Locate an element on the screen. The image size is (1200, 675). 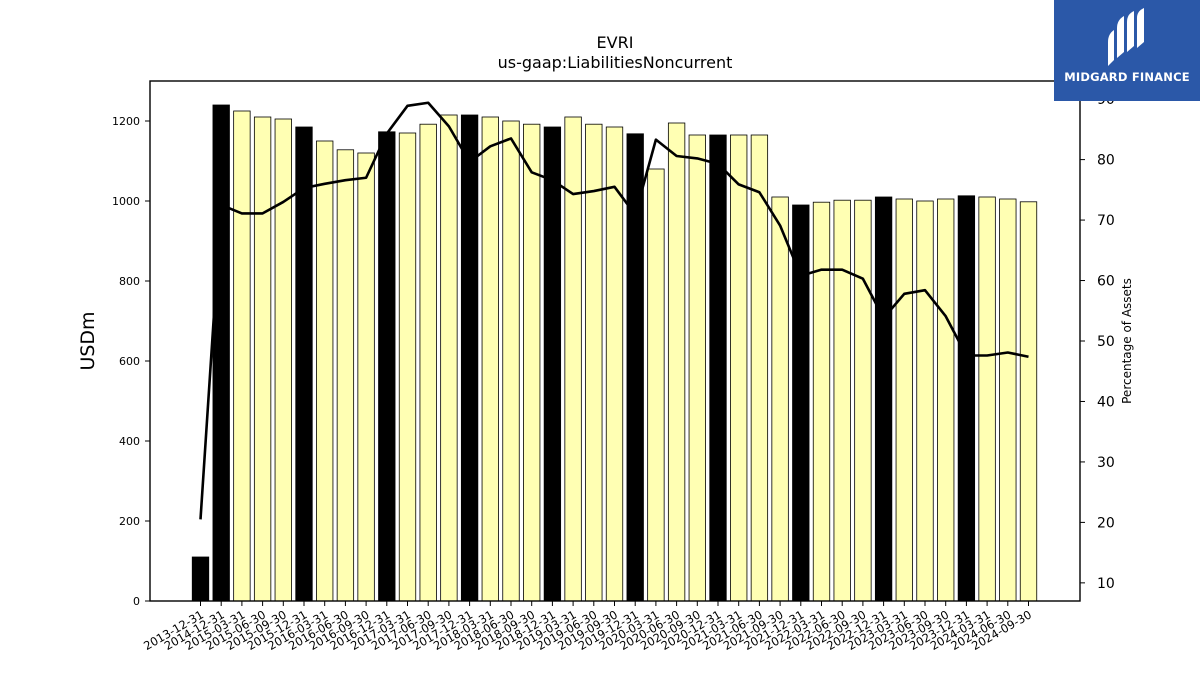
y-tick-label: 0 is located at coordinates (136, 601).